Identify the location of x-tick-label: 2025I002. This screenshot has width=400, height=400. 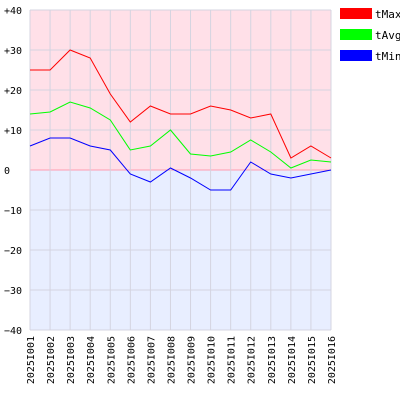
(51, 360).